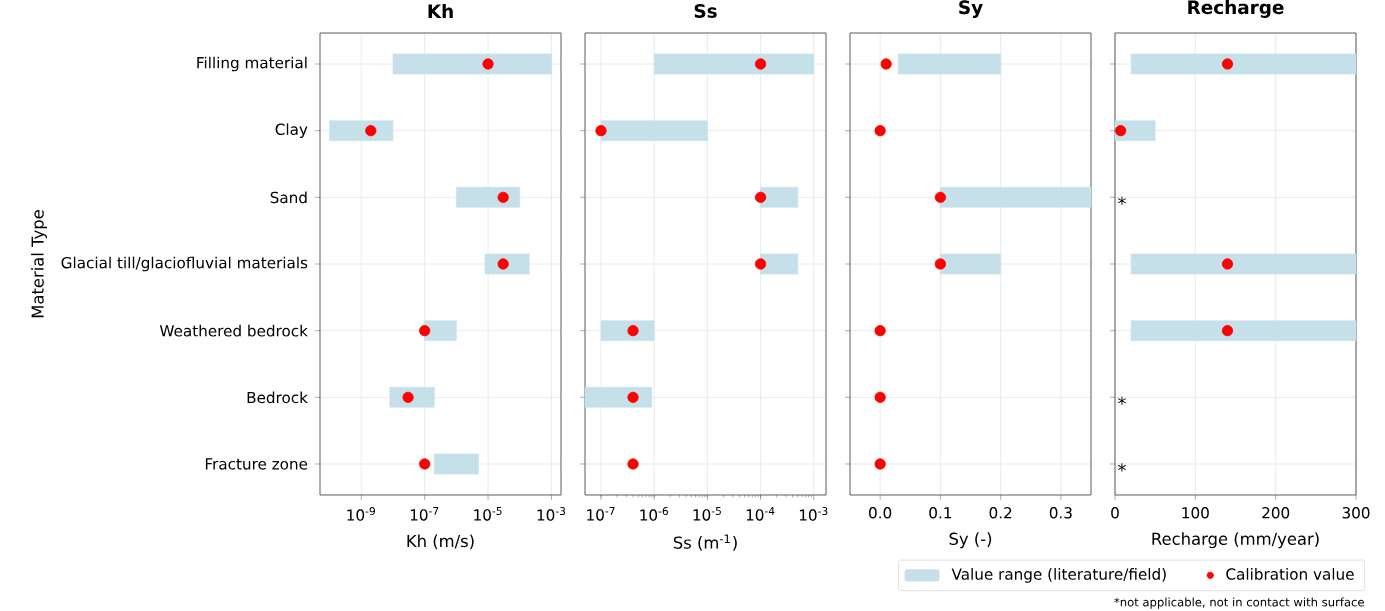 The height and width of the screenshot is (611, 1385). Describe the element at coordinates (654, 514) in the screenshot. I see `x-tick-label: 10$^{-6}$` at that location.